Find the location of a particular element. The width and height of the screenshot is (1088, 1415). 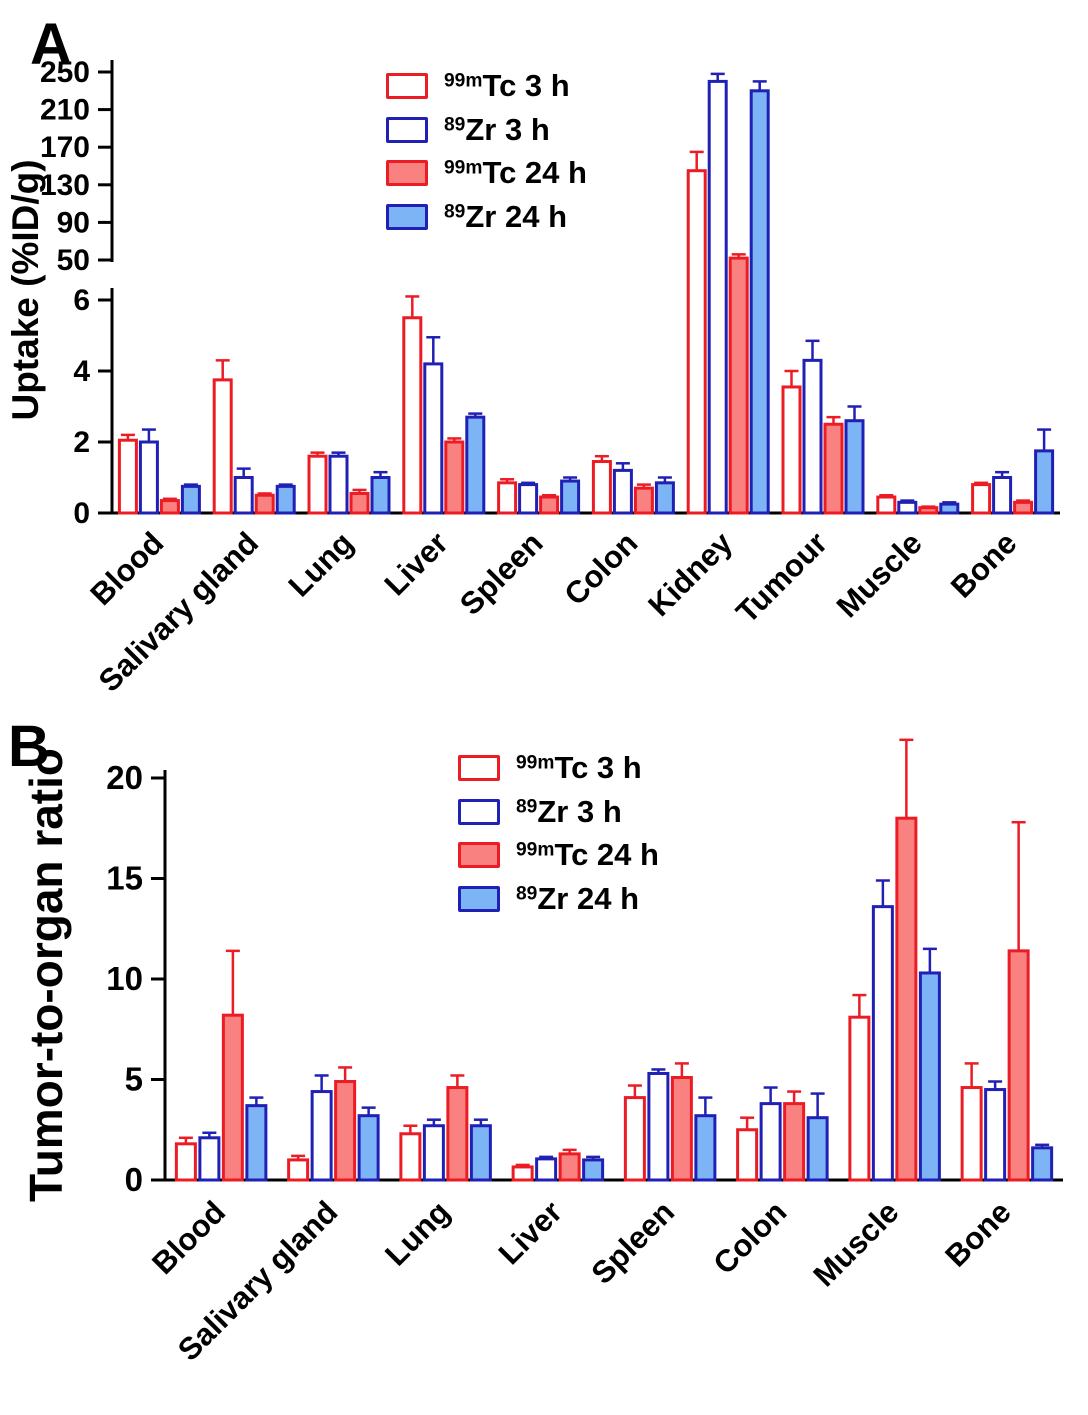

bar-99mTc-3-h-Tumour is located at coordinates (791, 450).